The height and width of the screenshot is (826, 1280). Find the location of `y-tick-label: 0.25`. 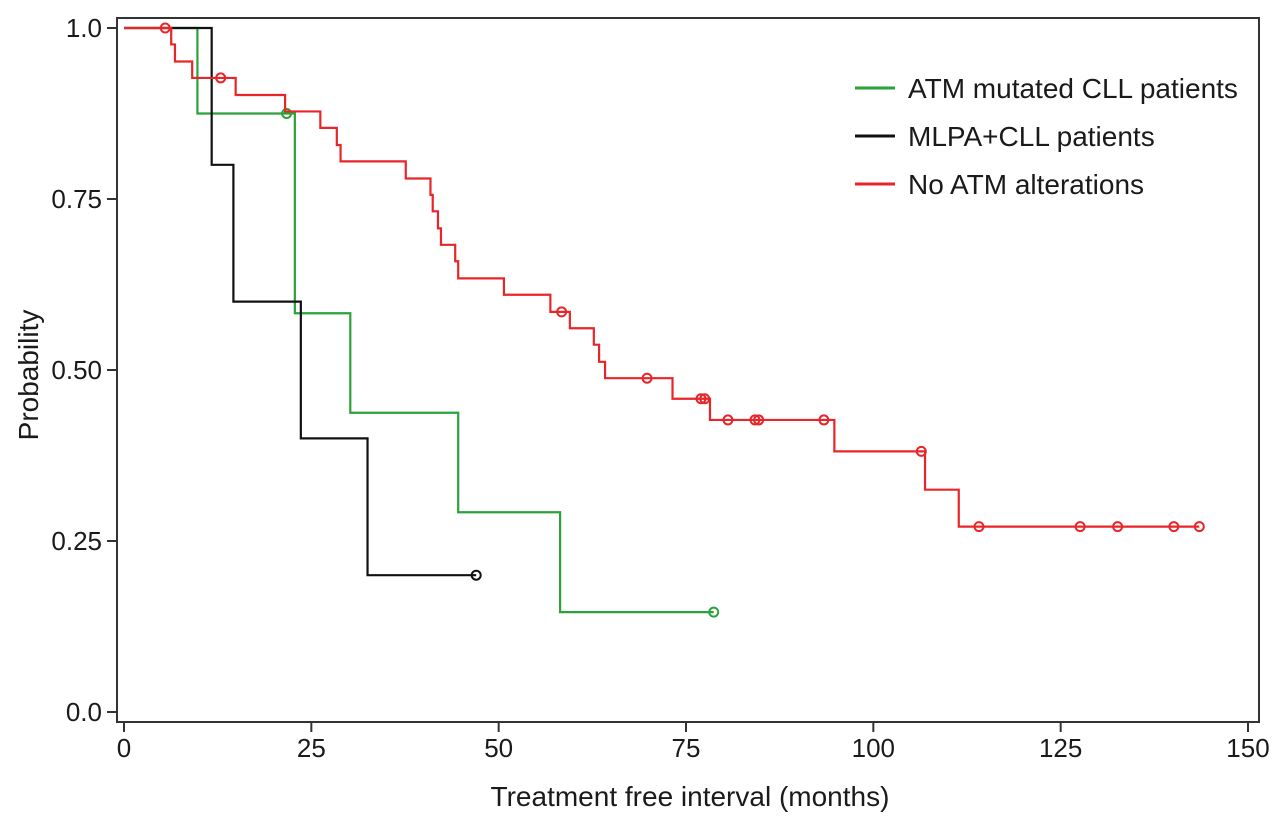

y-tick-label: 0.25 is located at coordinates (76, 541).